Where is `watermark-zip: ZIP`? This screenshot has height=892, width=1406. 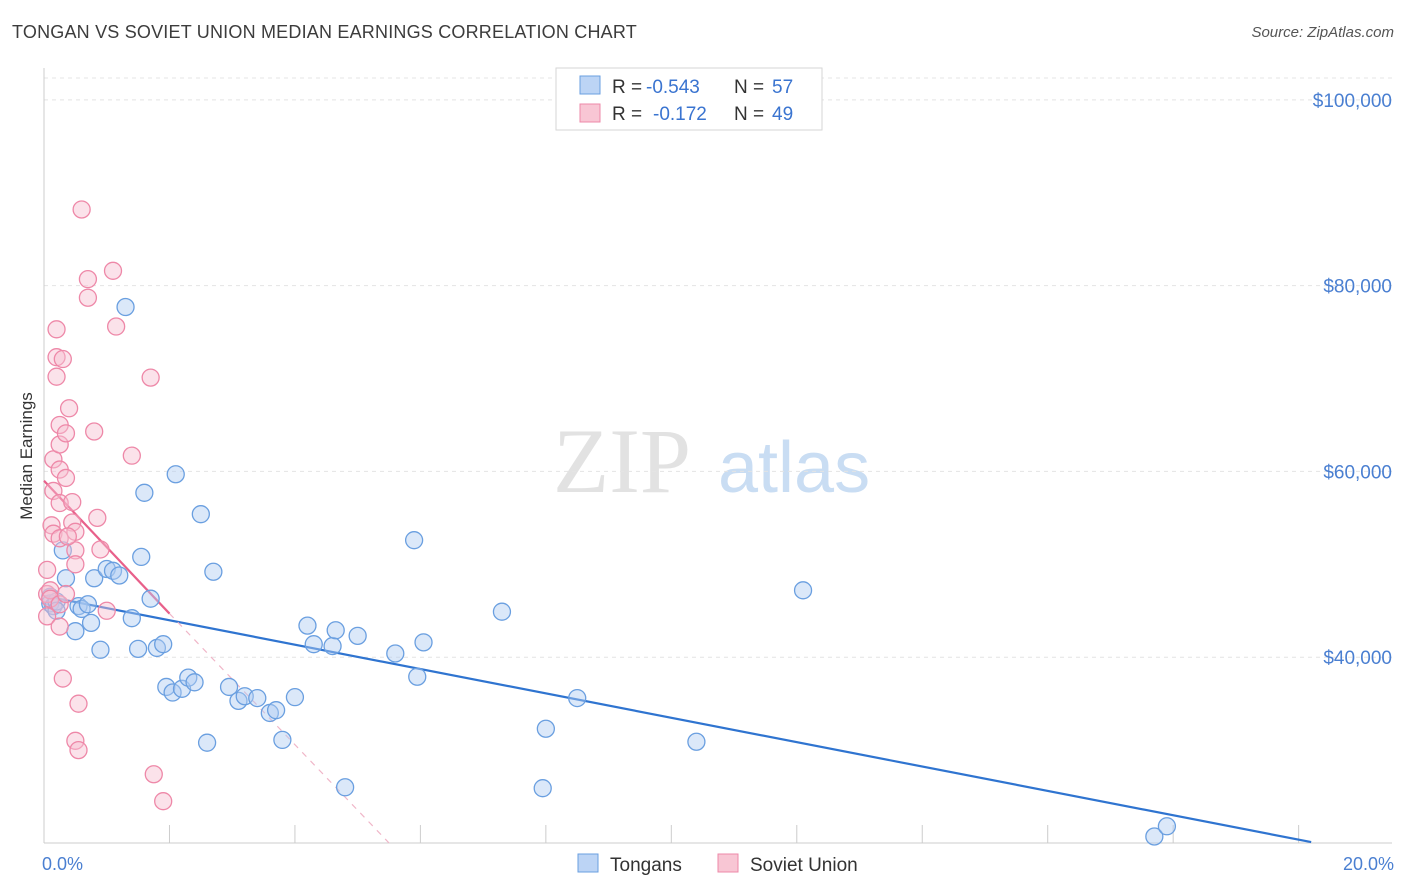 watermark-zip: ZIP is located at coordinates (622, 461).